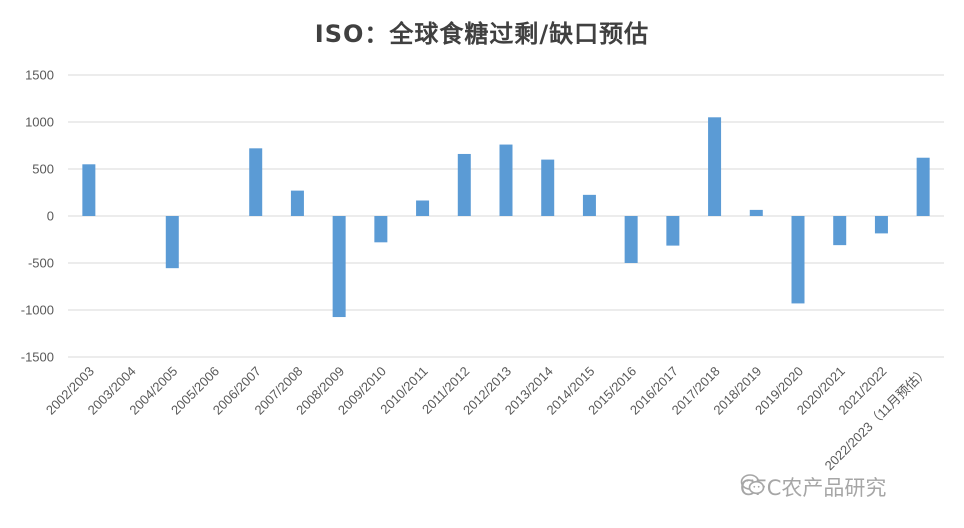 This screenshot has width=964, height=528. I want to click on y-tick-label: 1500, so click(39, 75).